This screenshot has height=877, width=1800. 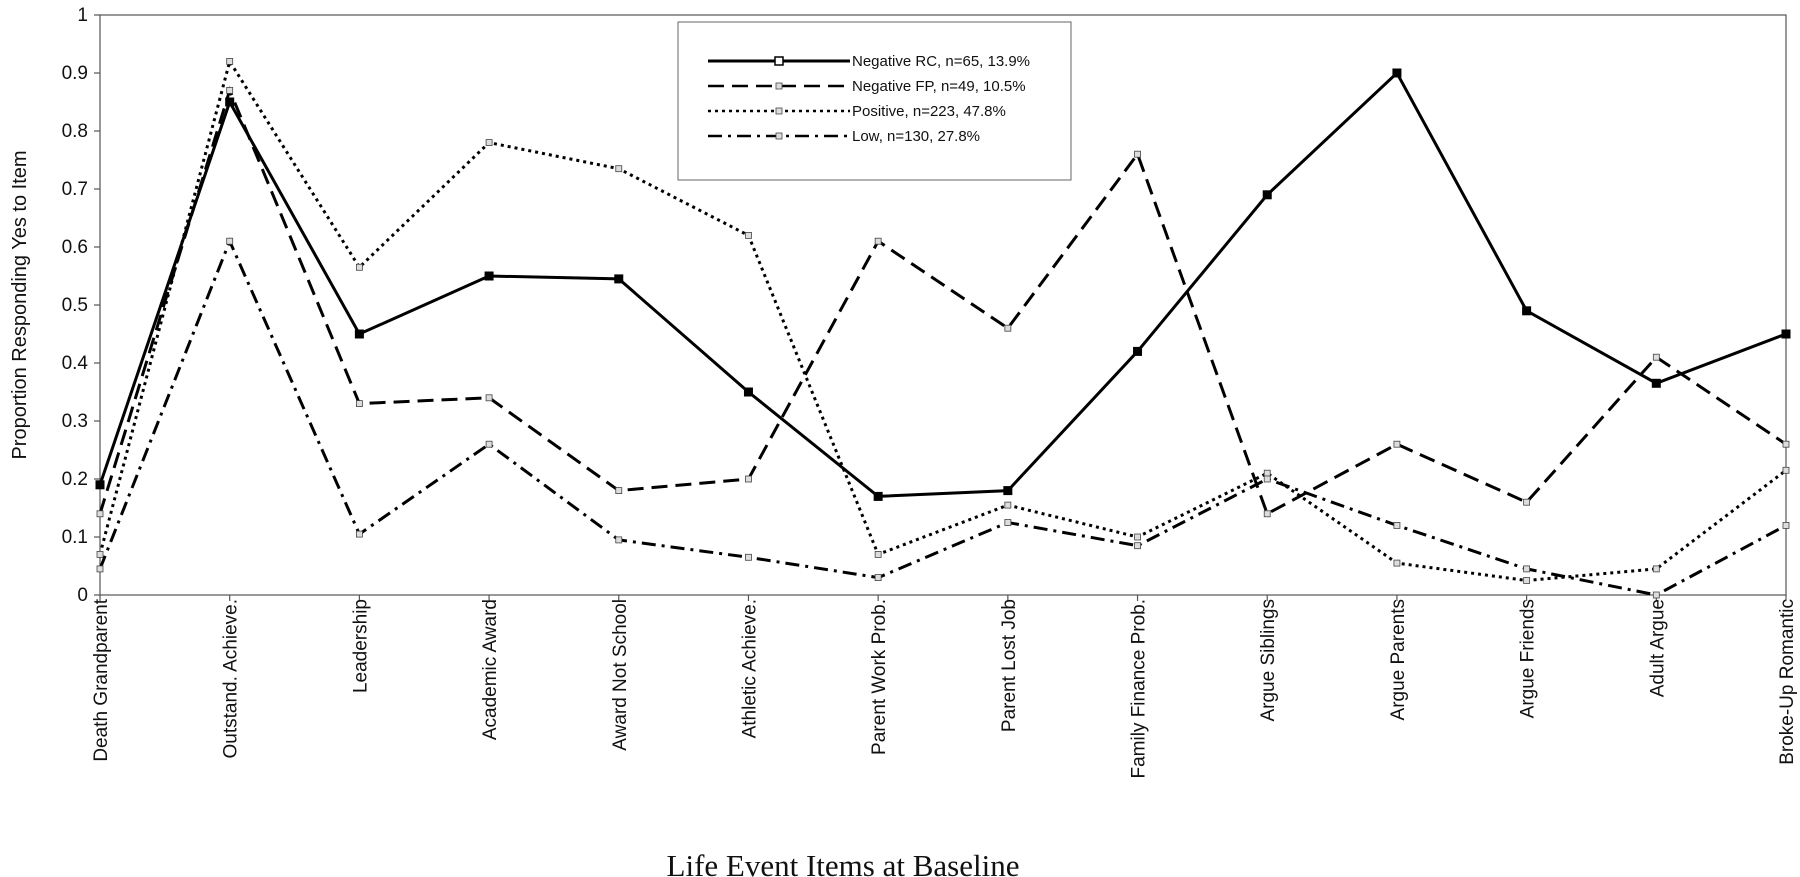 What do you see at coordinates (1268, 660) in the screenshot?
I see `x-tick-label: Argue Siblings` at bounding box center [1268, 660].